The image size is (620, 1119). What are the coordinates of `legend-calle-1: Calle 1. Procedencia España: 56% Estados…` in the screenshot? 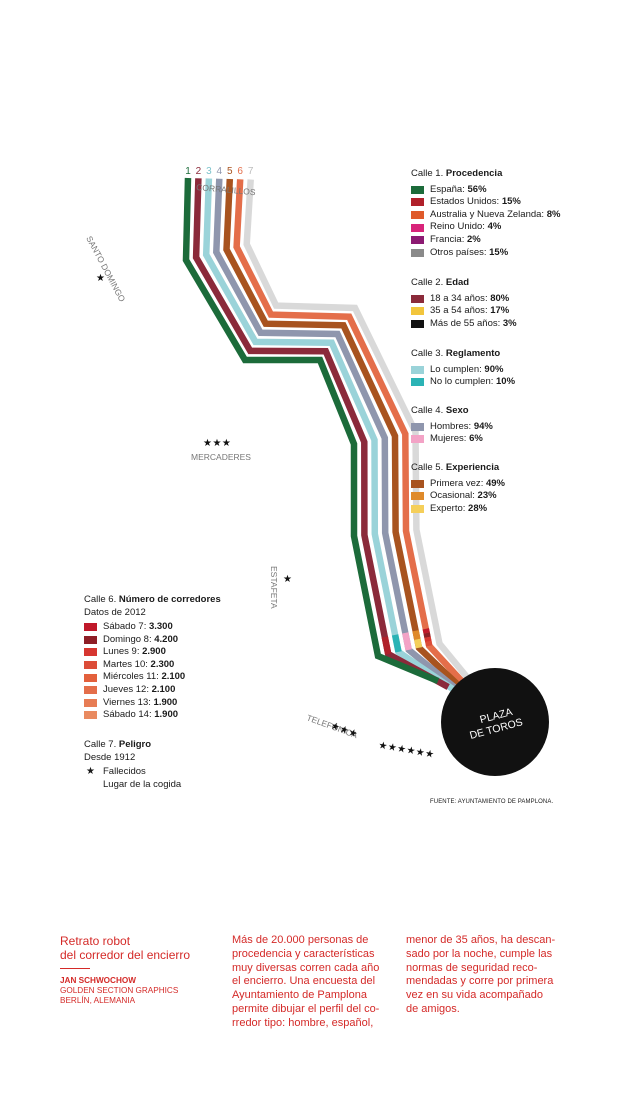 It's located at (486, 213).